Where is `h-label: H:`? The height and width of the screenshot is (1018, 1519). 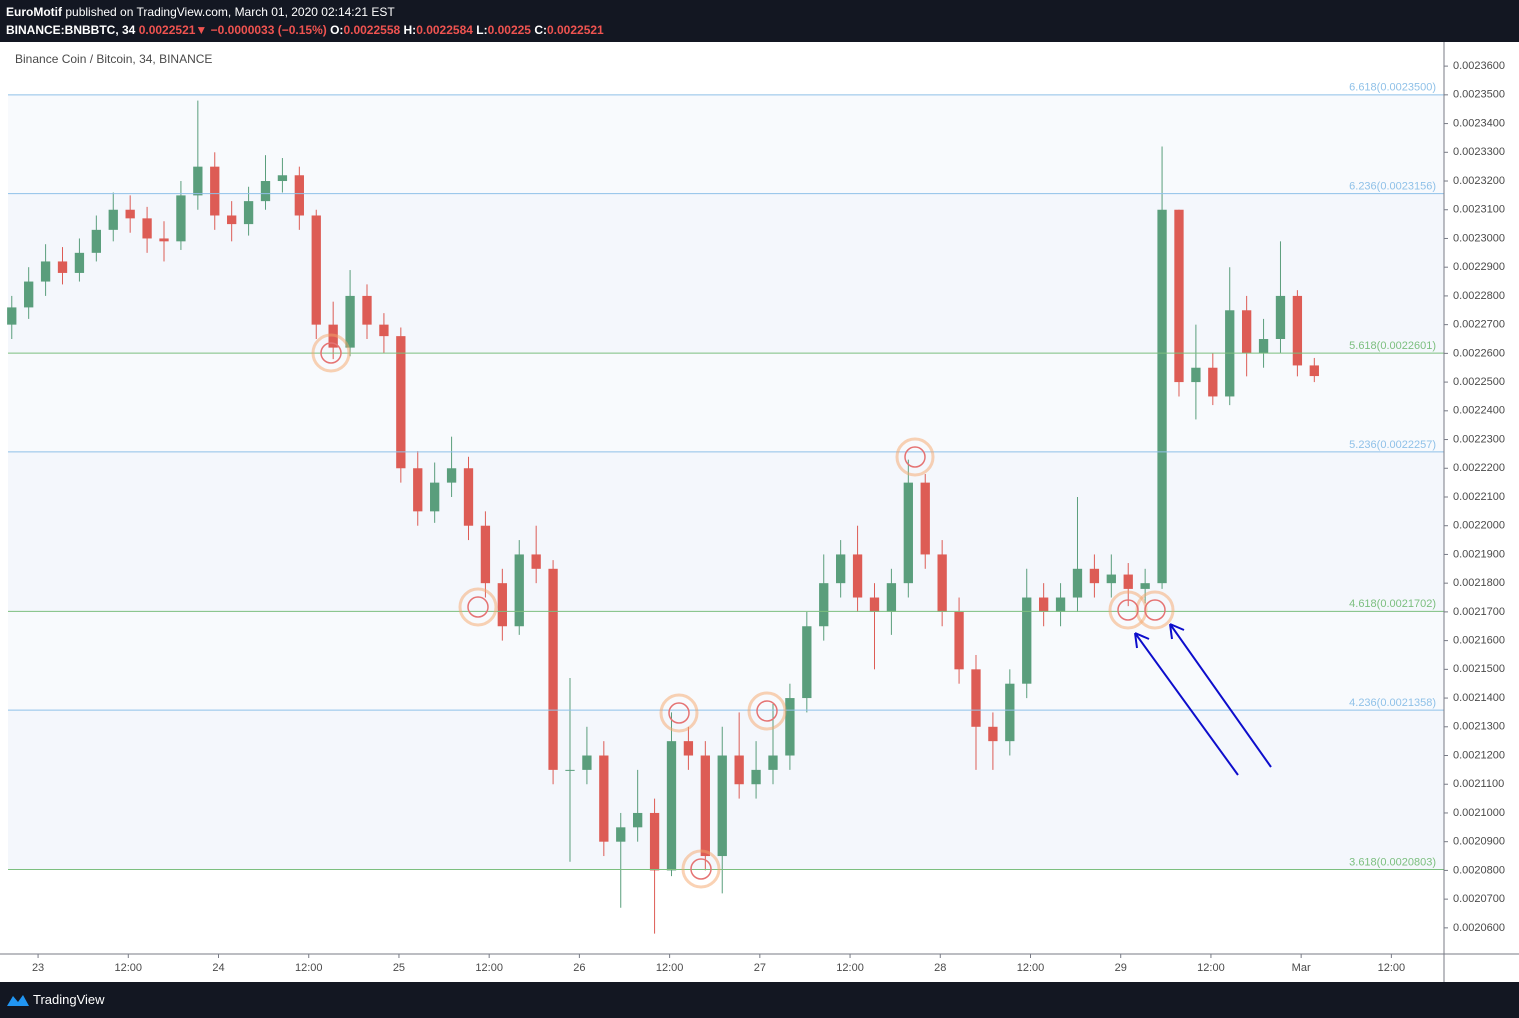 h-label: H: is located at coordinates (410, 30).